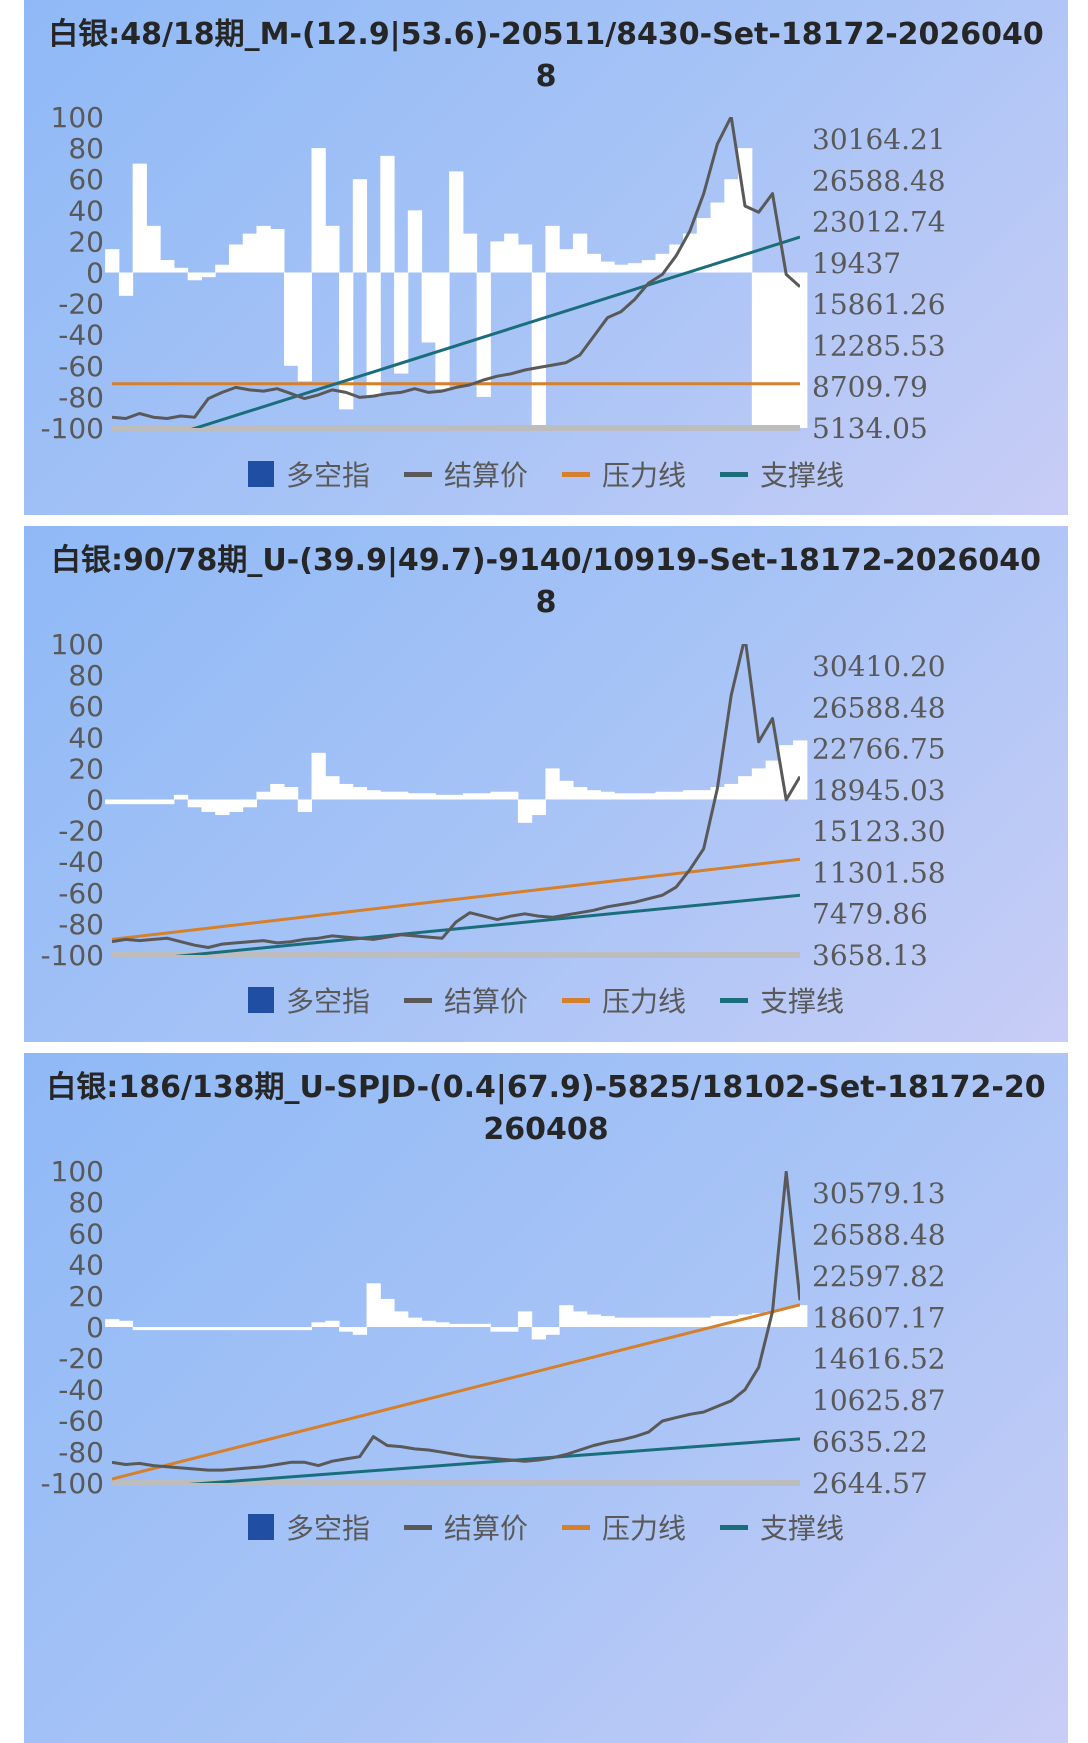 The height and width of the screenshot is (1743, 1088). Describe the element at coordinates (327, 475) in the screenshot. I see `legend-label: 多空指` at that location.